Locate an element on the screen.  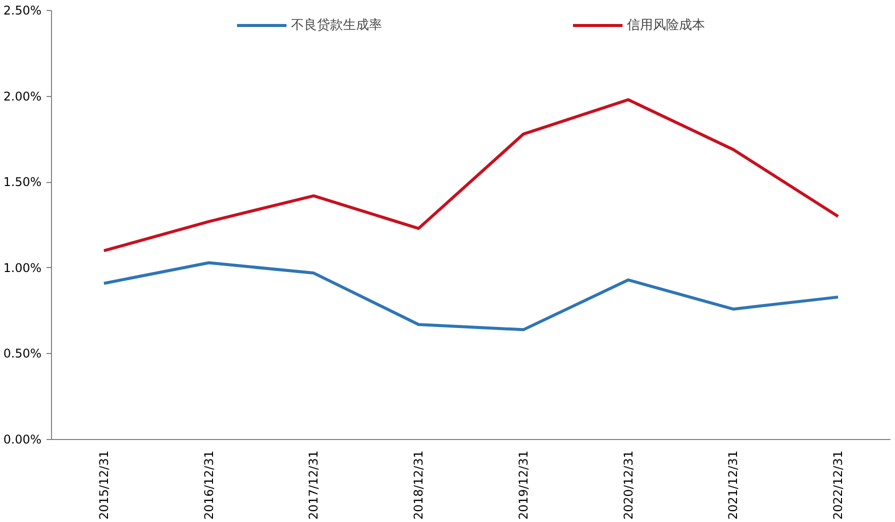
x-tick-label: 2022/12/31 is located at coordinates (838, 485).